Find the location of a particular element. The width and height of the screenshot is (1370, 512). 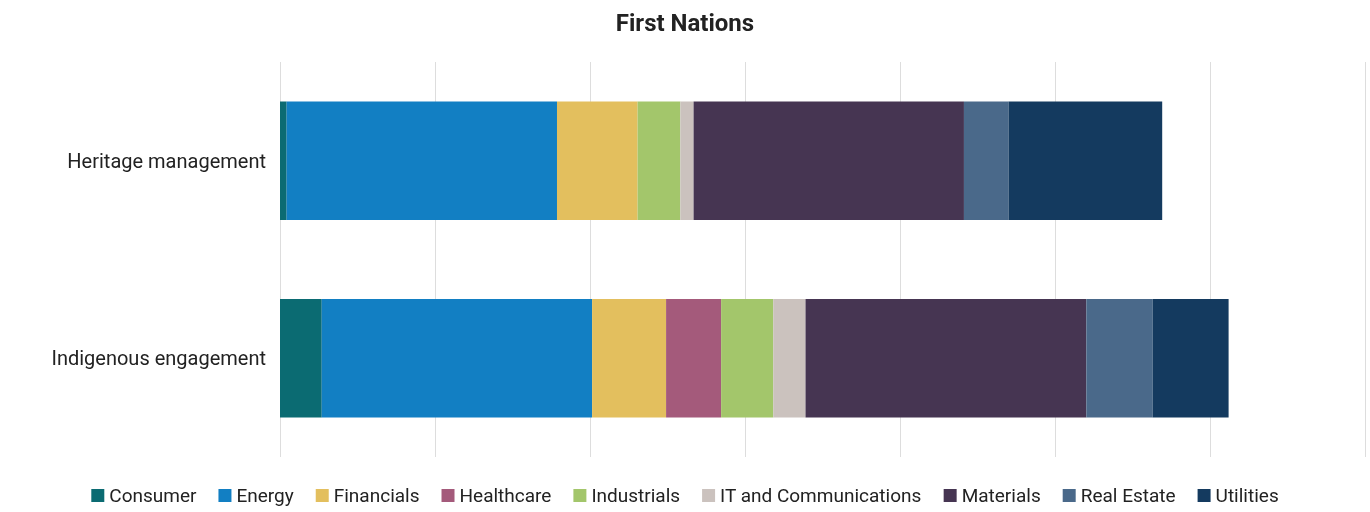

y-tick-label: Indigenous engagement is located at coordinates (158, 358).